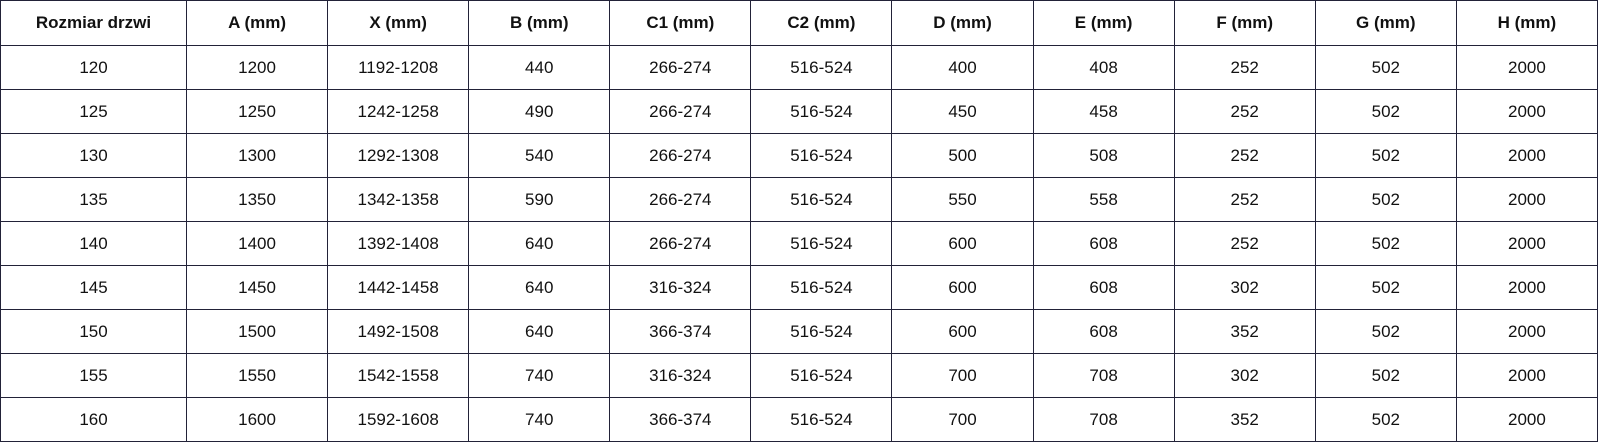  What do you see at coordinates (257, 287) in the screenshot?
I see `table-cell: 1450` at bounding box center [257, 287].